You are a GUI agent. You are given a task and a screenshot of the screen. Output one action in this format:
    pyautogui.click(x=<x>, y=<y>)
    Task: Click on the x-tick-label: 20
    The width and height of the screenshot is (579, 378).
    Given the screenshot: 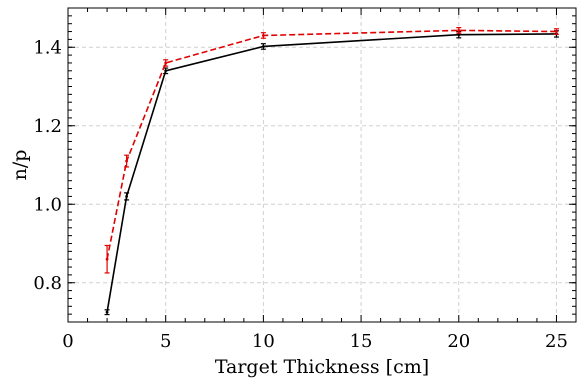 What is the action you would take?
    pyautogui.click(x=458, y=341)
    